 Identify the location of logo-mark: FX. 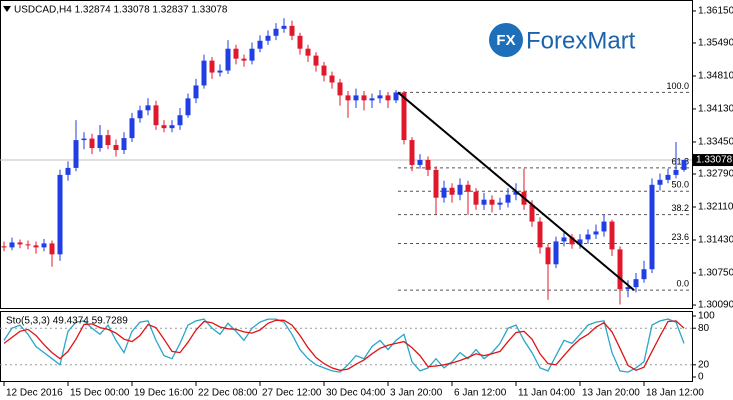
(505, 40).